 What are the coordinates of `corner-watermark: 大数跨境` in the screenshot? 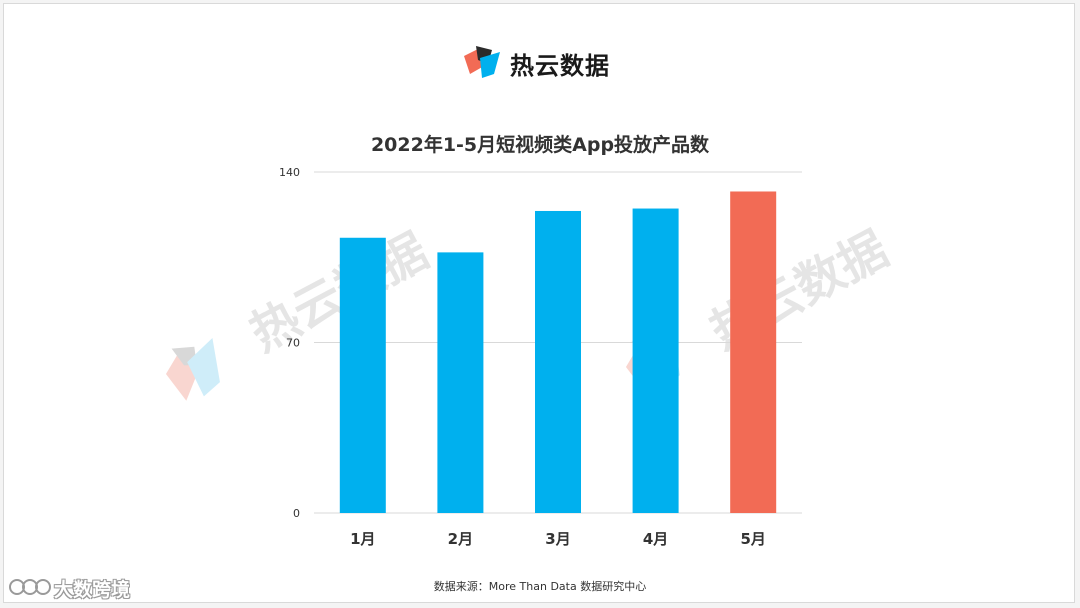 It's located at (83, 587).